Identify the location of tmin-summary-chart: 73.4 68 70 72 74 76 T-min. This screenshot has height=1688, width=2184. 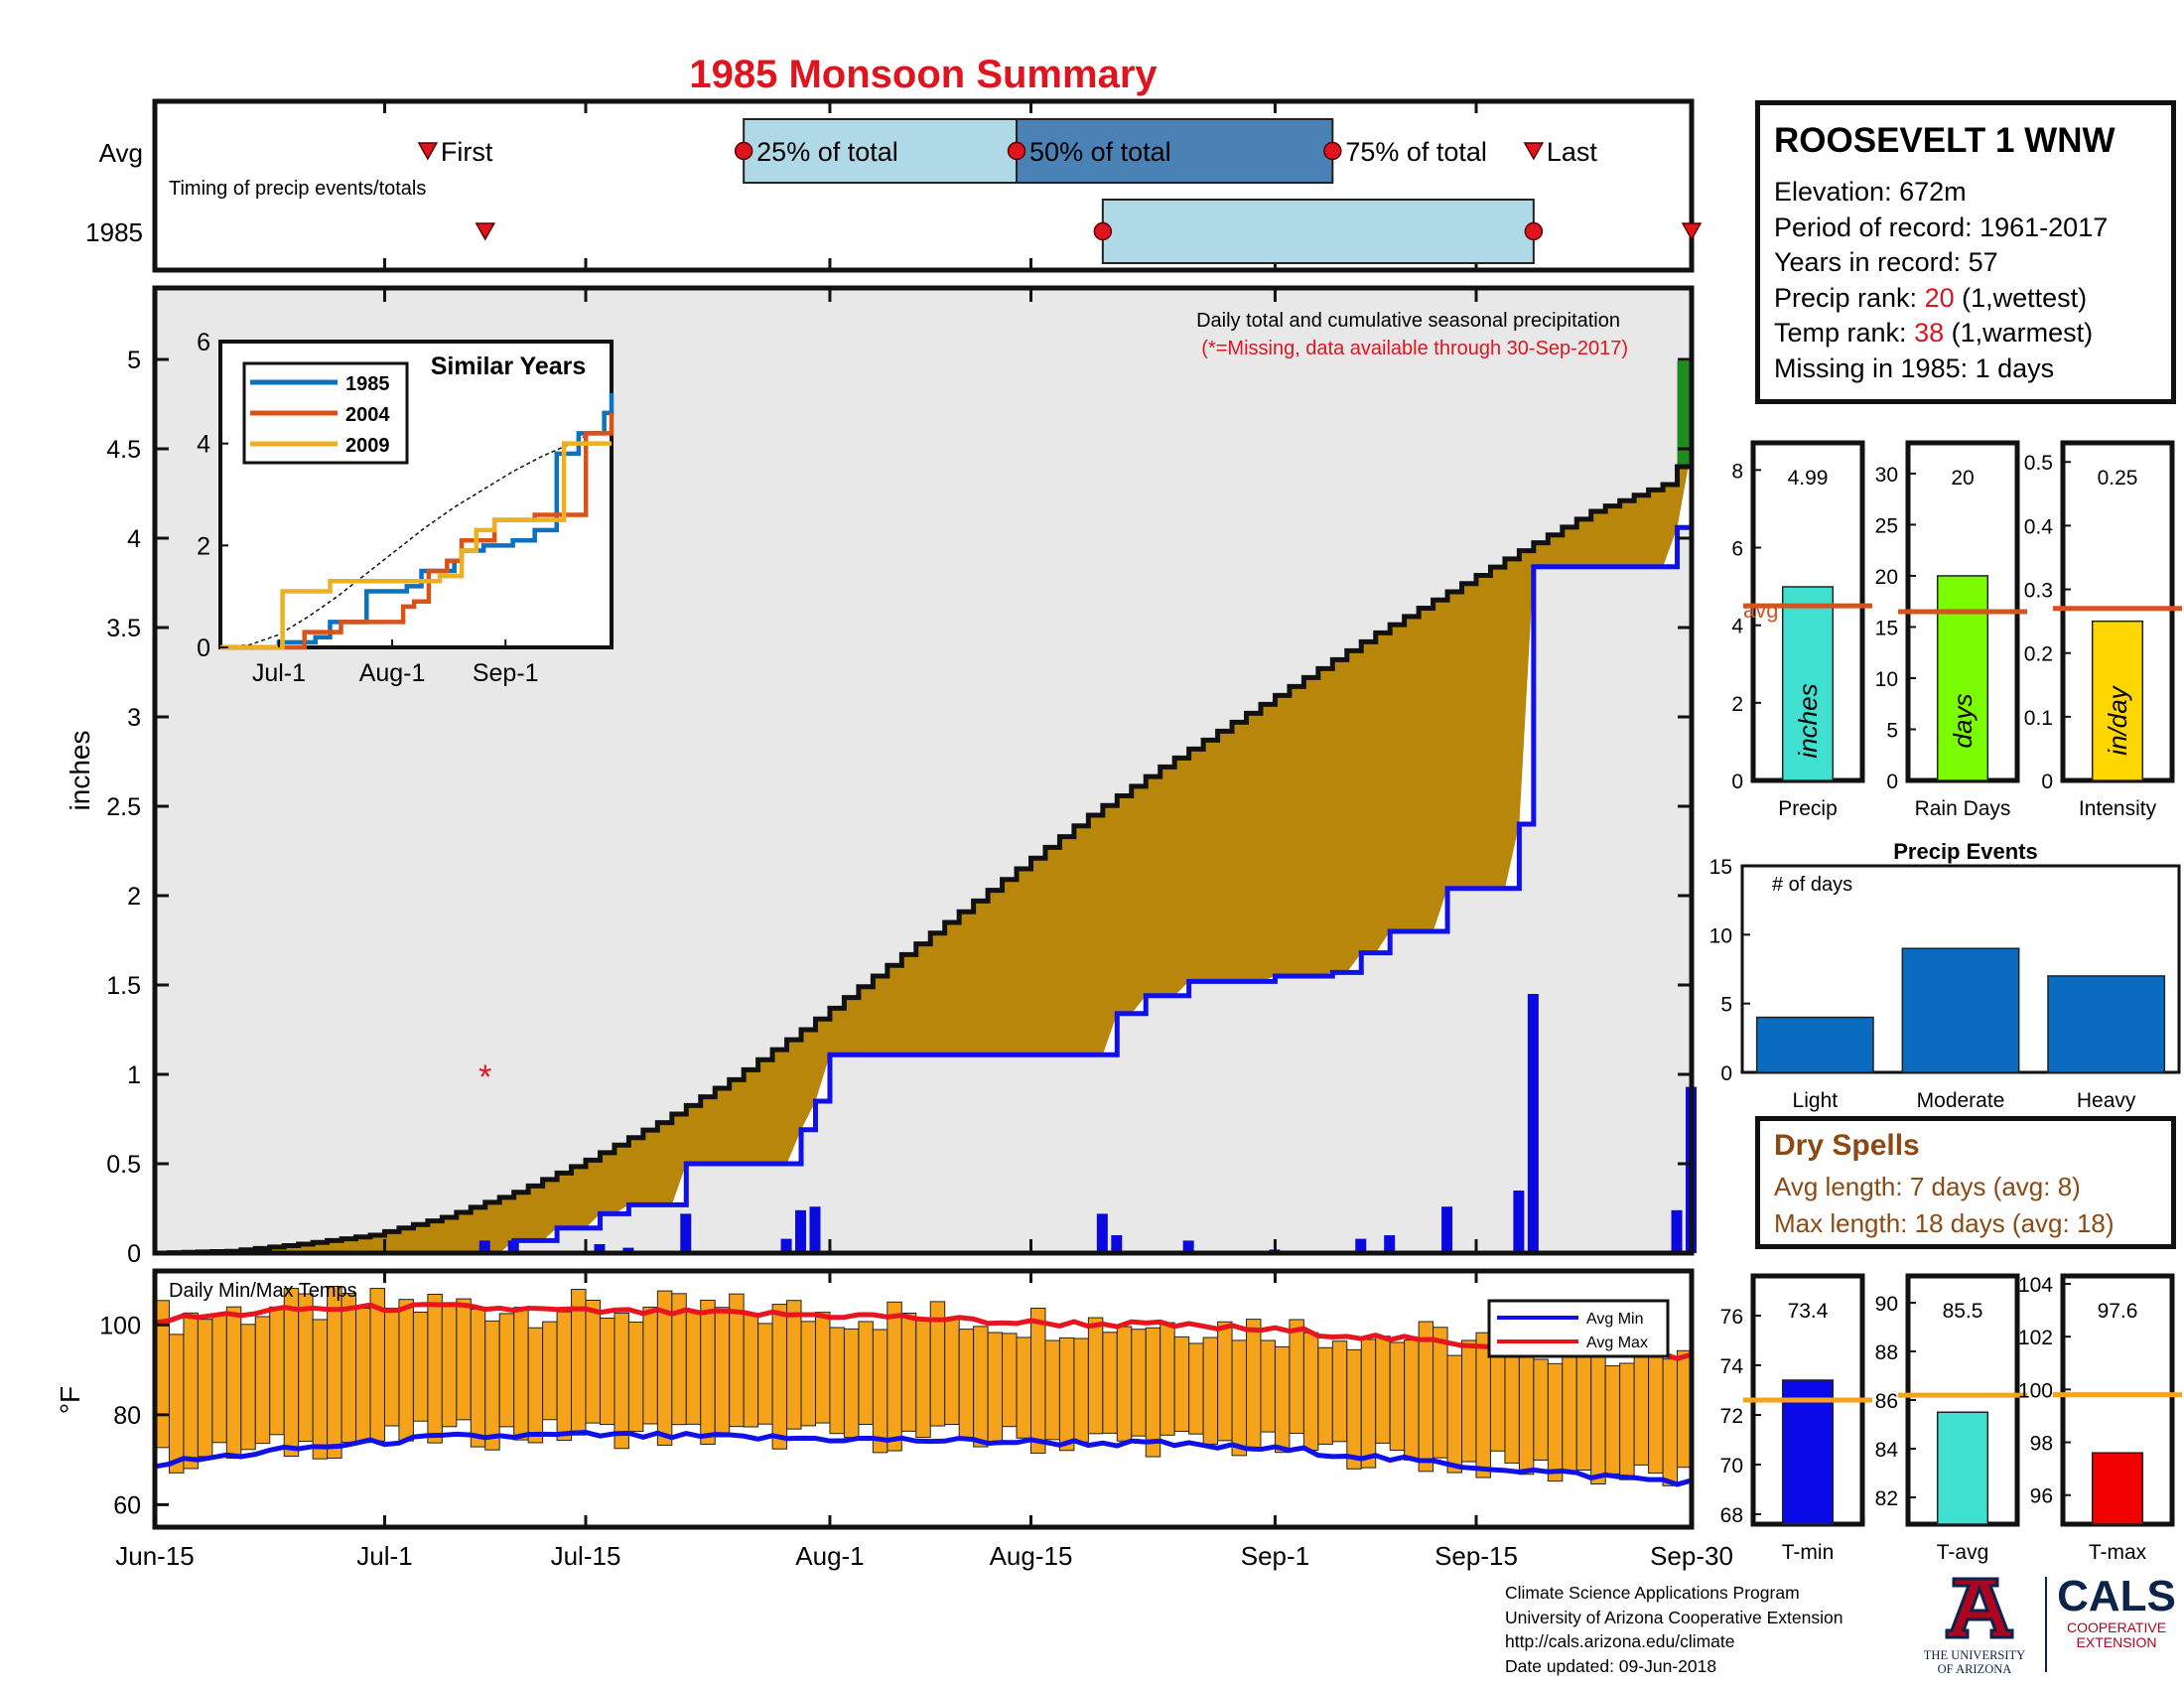
(1796, 1418).